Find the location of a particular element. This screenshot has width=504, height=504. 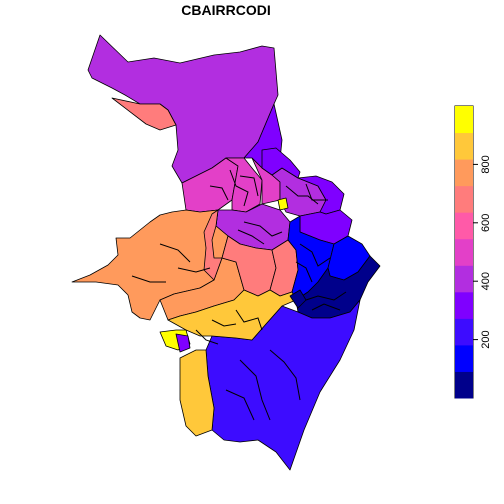

legend-swatch-c800 is located at coordinates (464, 173).